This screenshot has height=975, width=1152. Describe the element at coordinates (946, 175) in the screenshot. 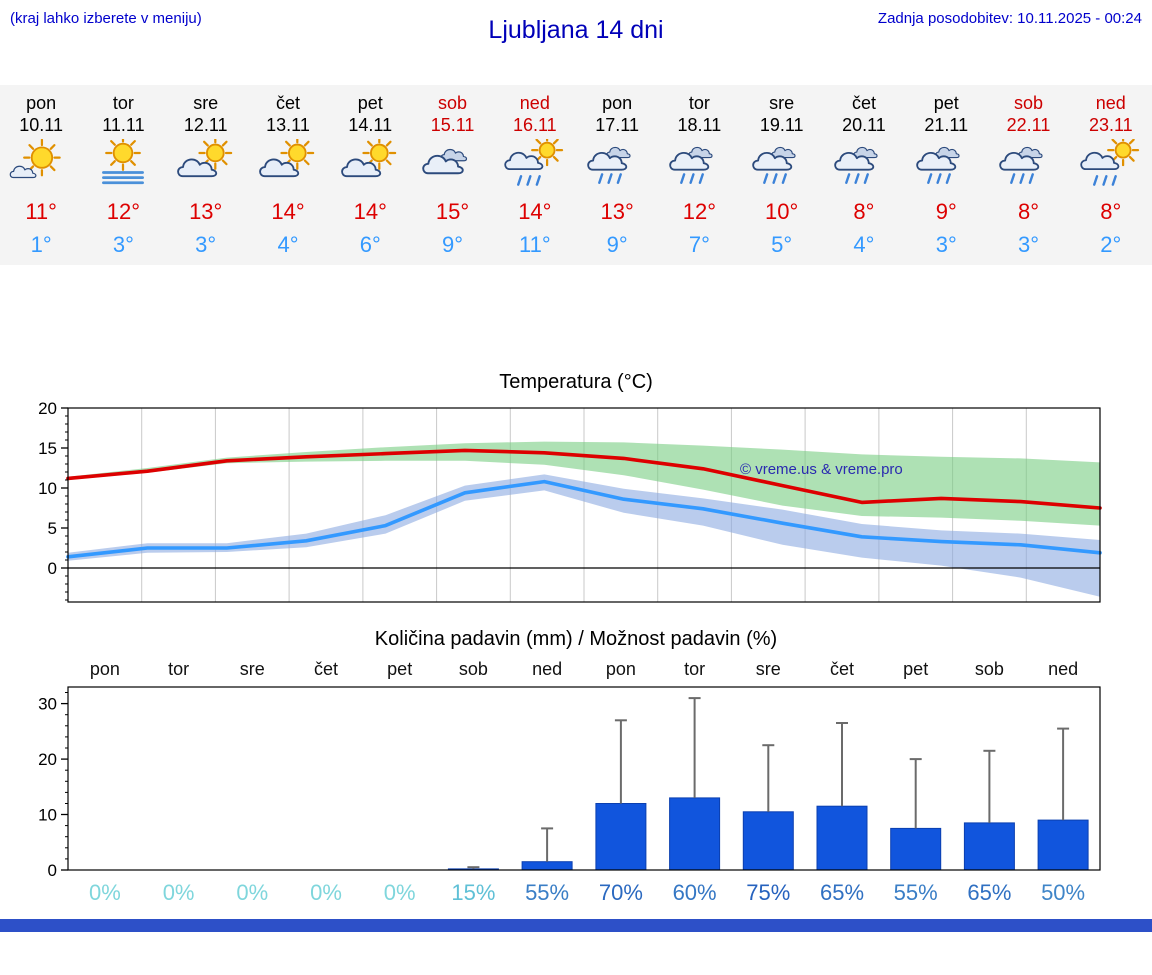

I see `forecast-day: pet 21.11 9° 3°` at that location.